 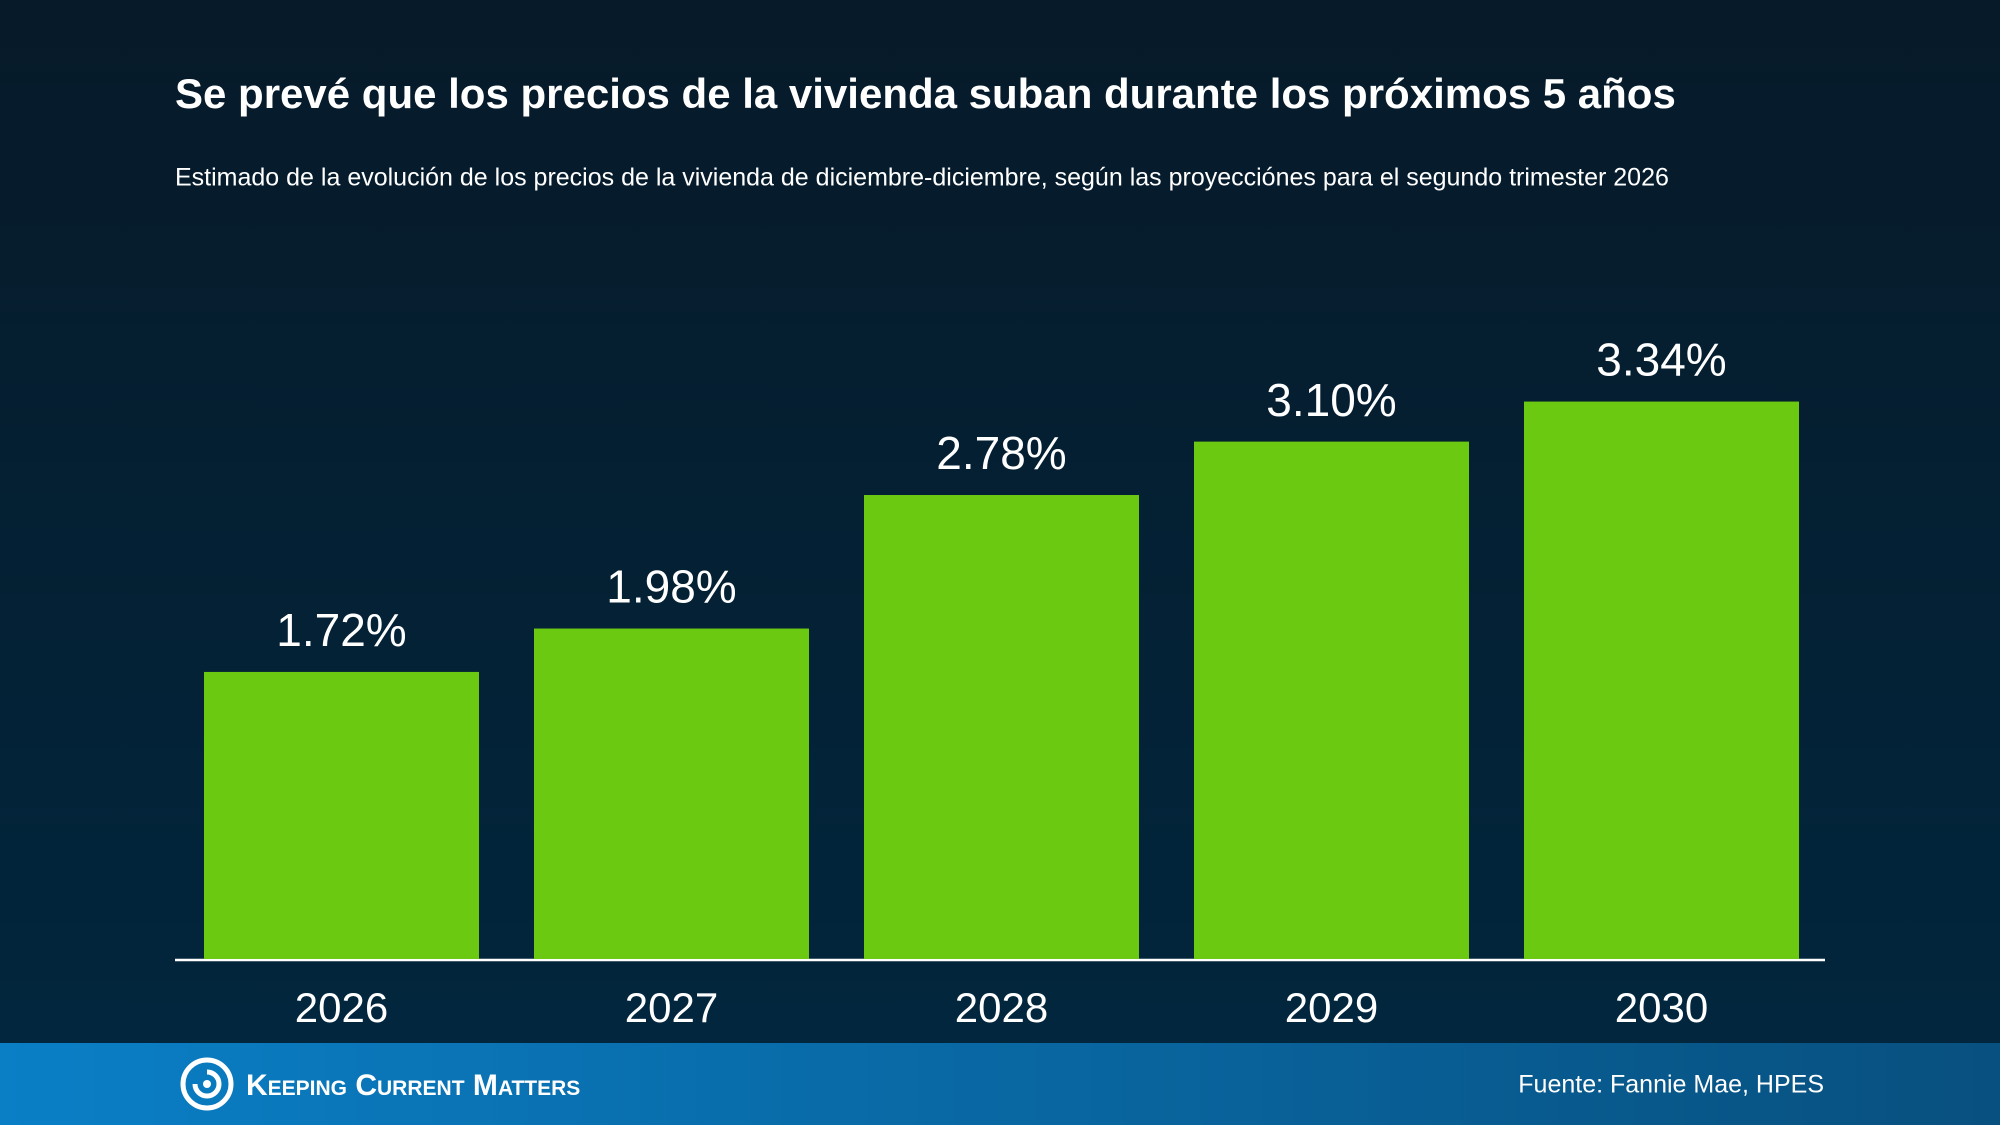 I want to click on x-tick-label: 2030, so click(x=1661, y=1007).